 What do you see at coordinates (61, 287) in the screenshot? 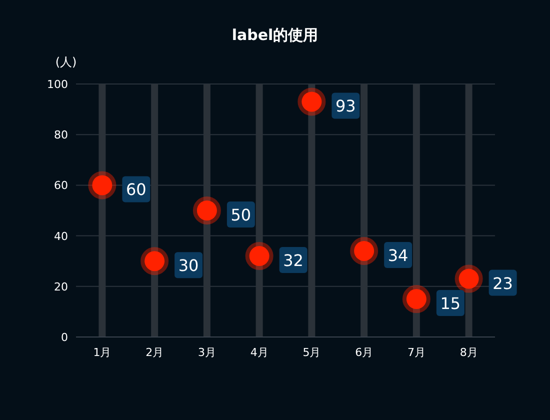
I see `y-tick-label: 20` at bounding box center [61, 287].